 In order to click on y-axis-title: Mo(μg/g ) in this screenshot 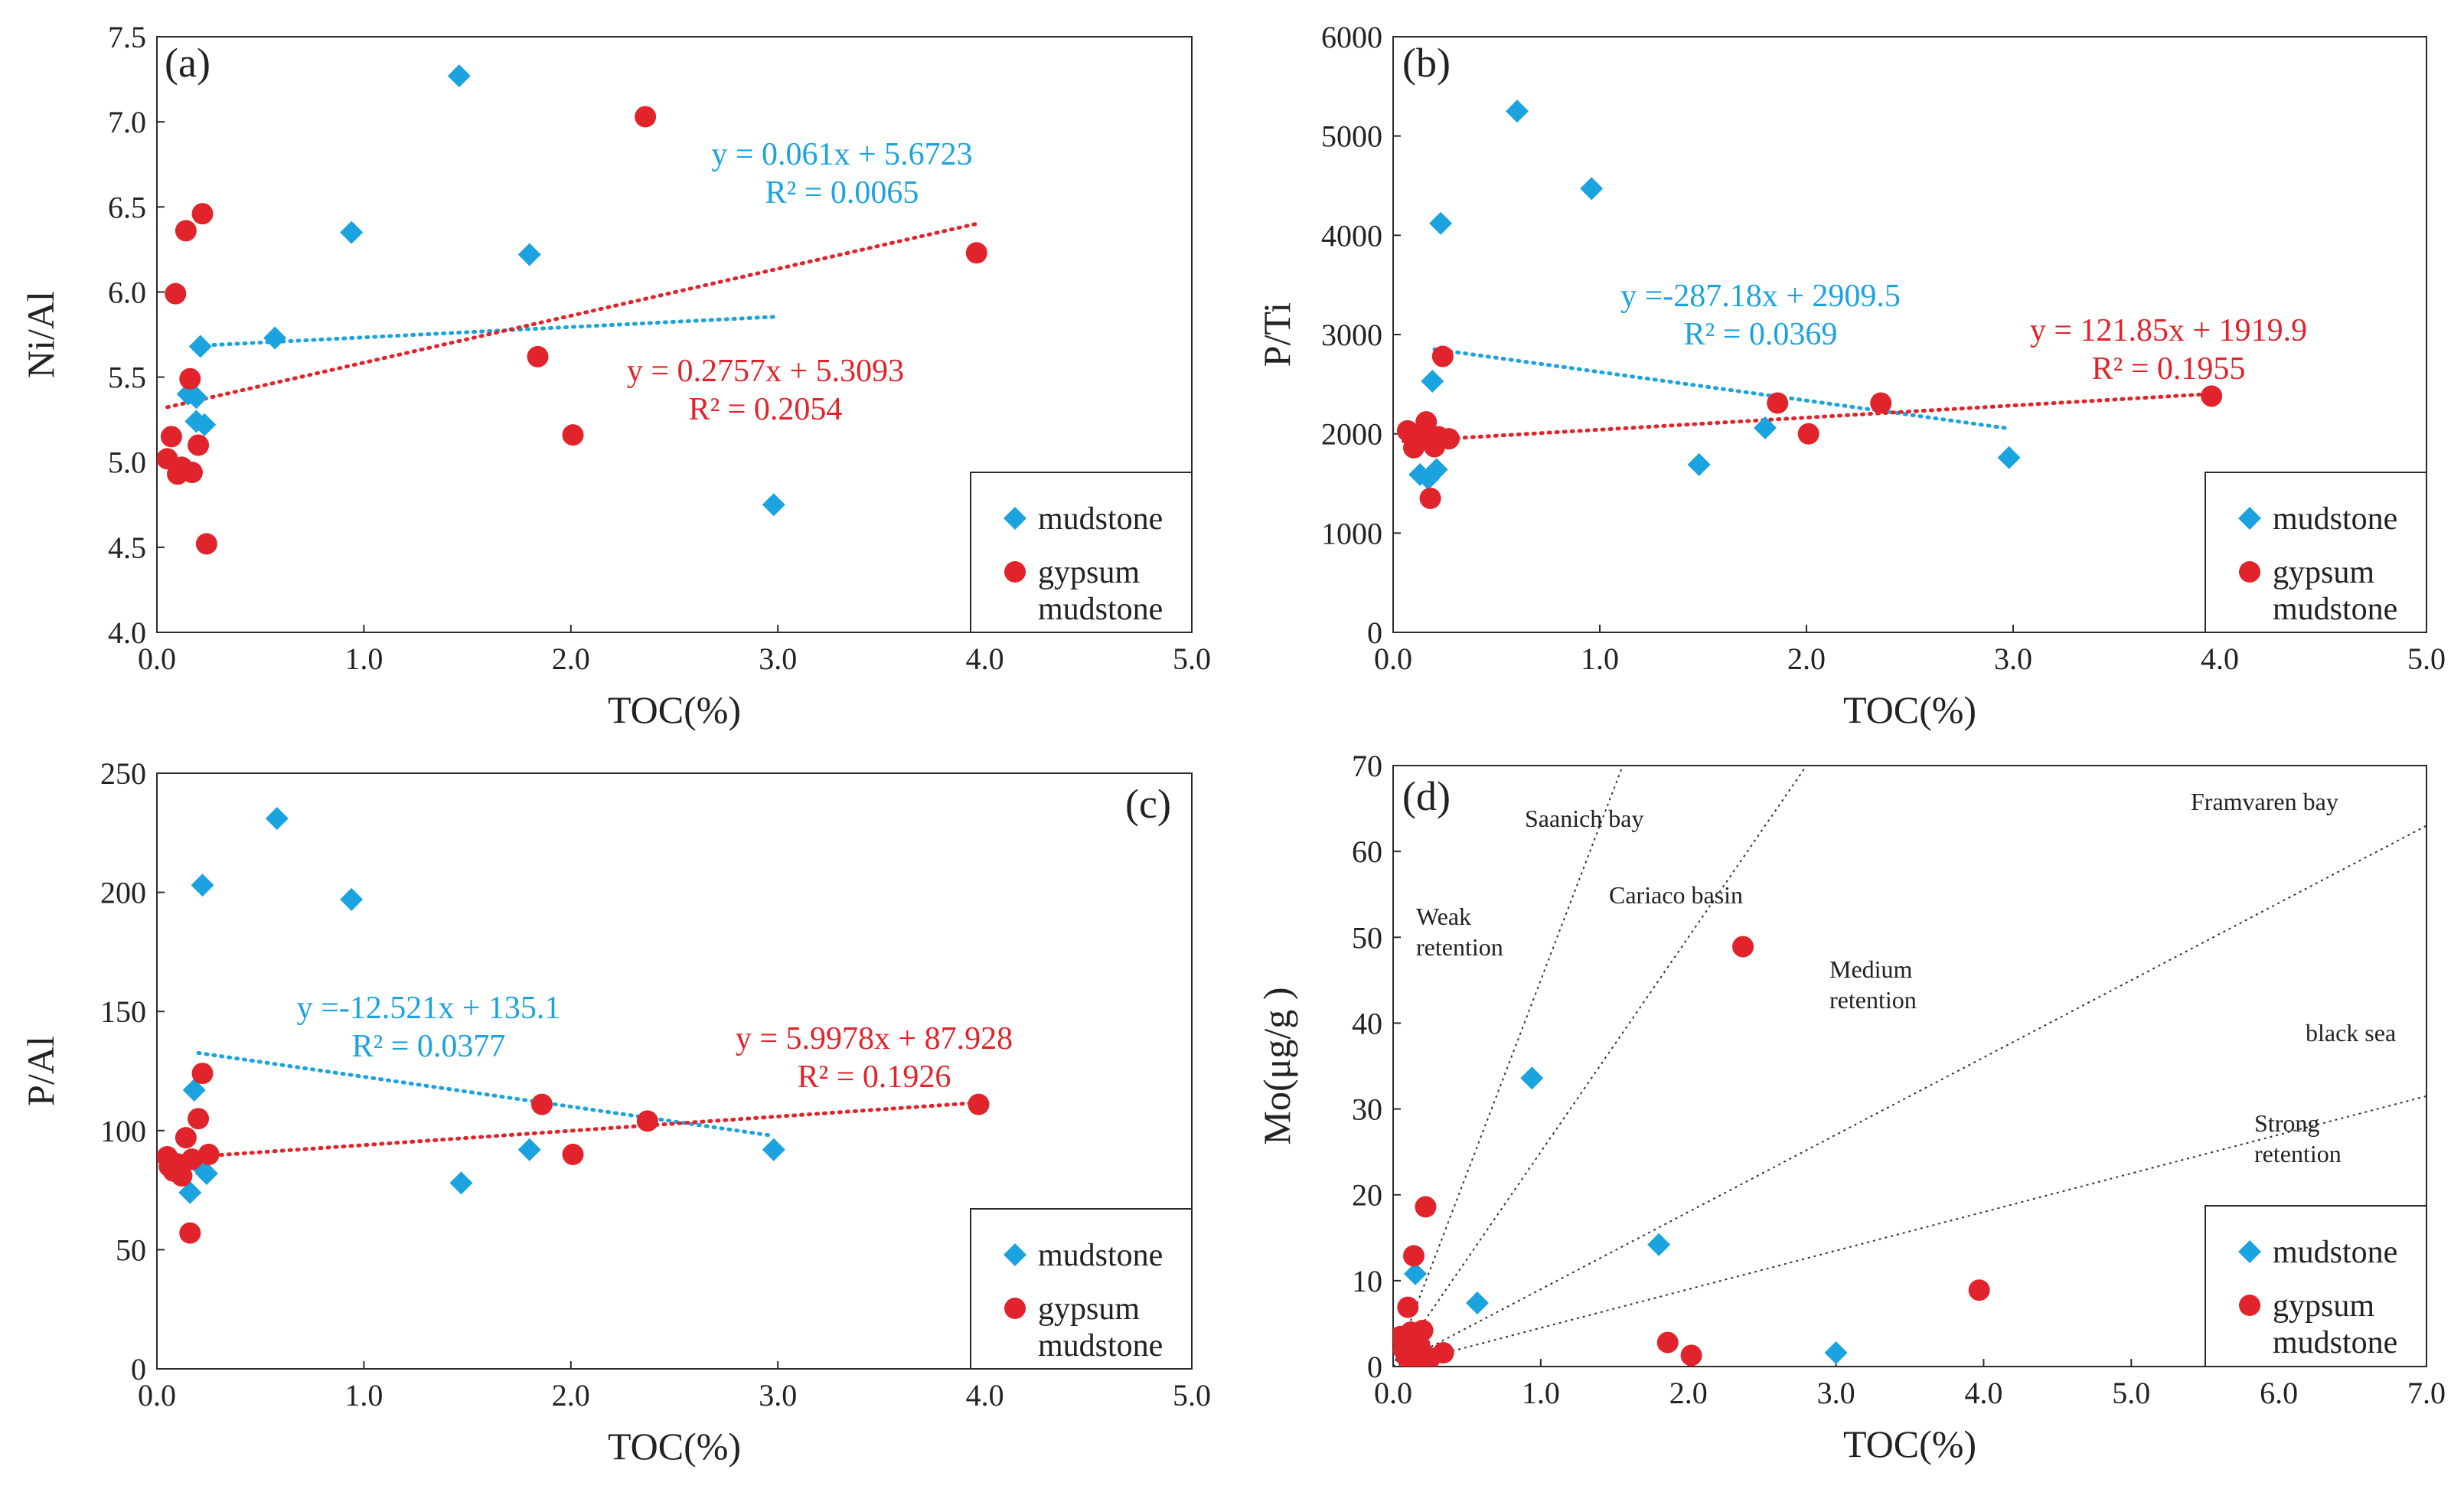, I will do `click(1276, 1066)`.